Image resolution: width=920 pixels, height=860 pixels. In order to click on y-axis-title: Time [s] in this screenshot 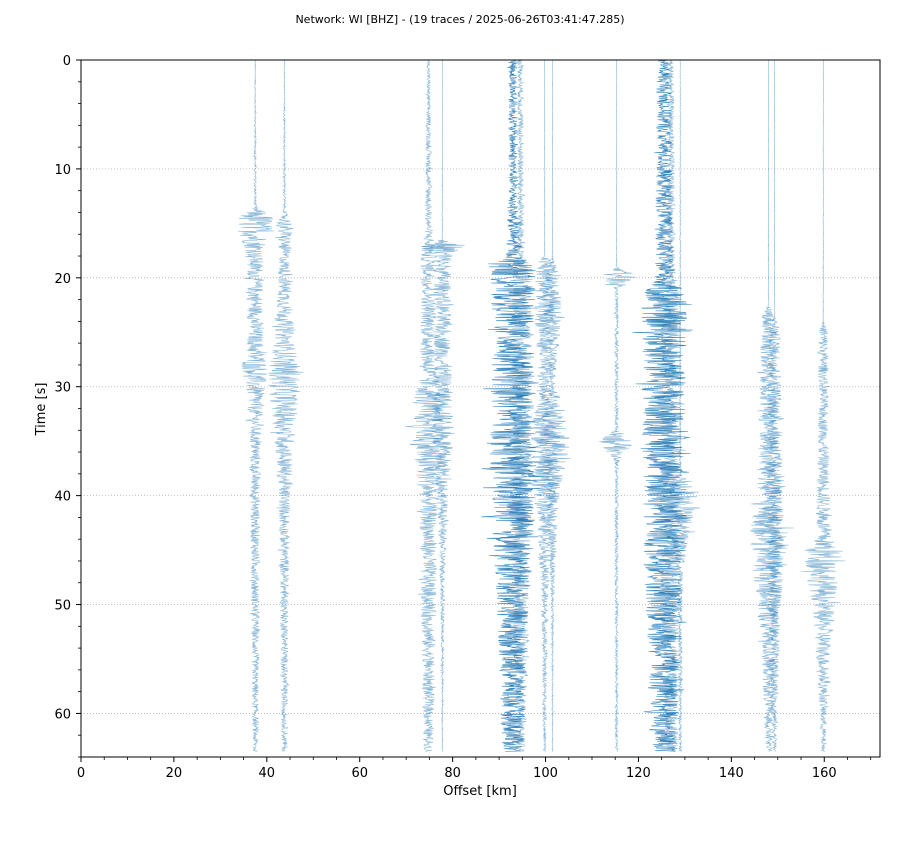, I will do `click(41, 410)`.